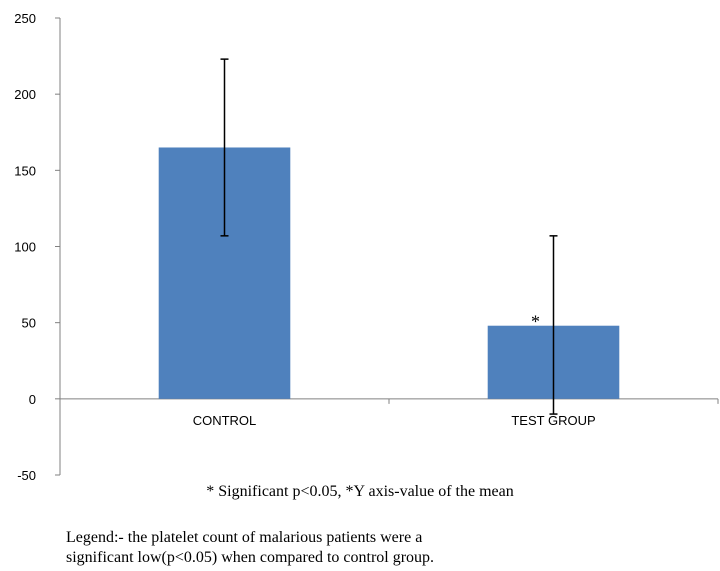 This screenshot has height=571, width=720. I want to click on x-category-label: CONTROL, so click(225, 420).